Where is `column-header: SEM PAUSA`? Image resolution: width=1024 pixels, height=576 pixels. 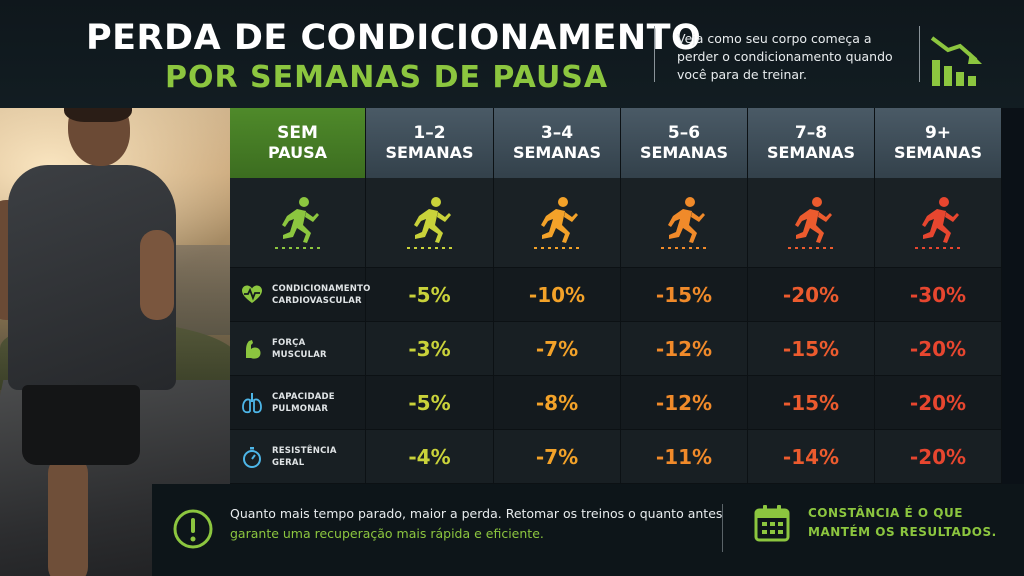 column-header: SEM PAUSA is located at coordinates (298, 143).